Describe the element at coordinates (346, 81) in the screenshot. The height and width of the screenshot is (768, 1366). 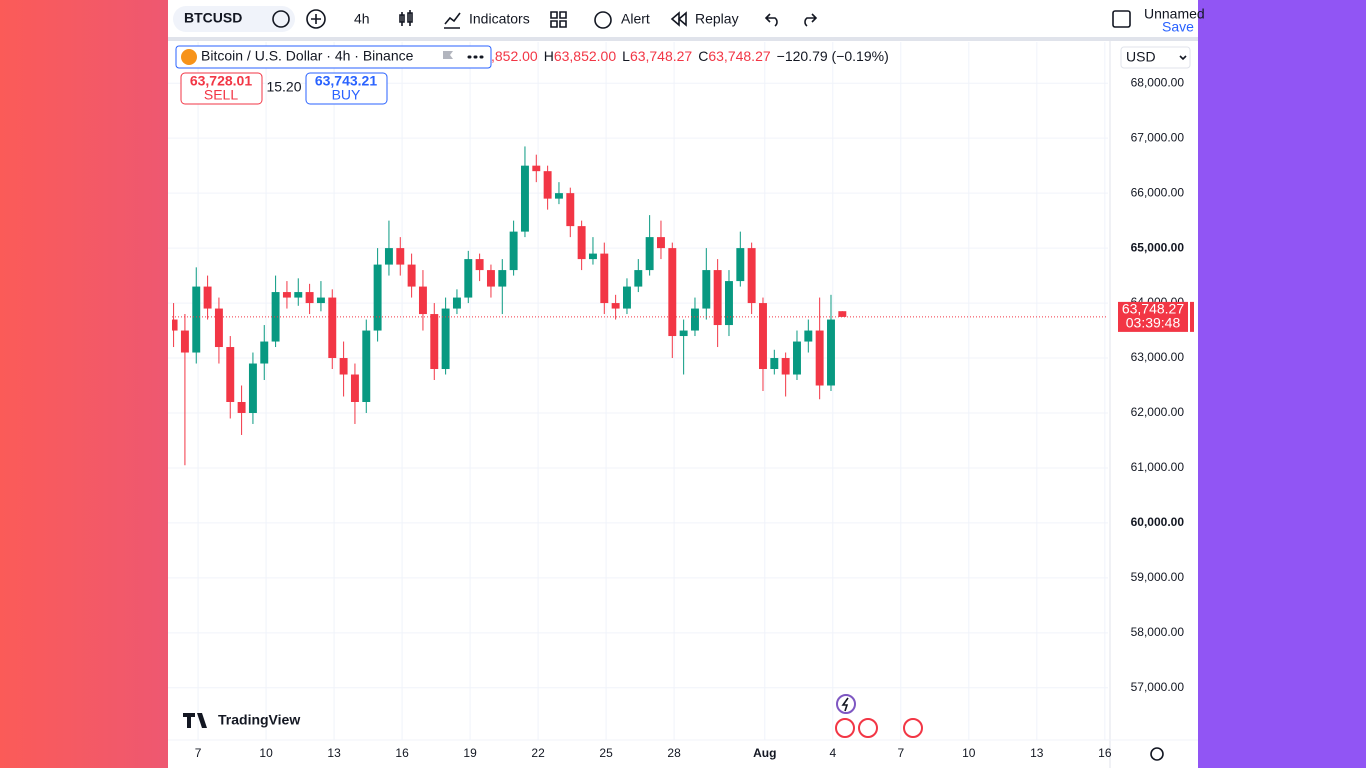
I see `buy-price: 63,743.21` at that location.